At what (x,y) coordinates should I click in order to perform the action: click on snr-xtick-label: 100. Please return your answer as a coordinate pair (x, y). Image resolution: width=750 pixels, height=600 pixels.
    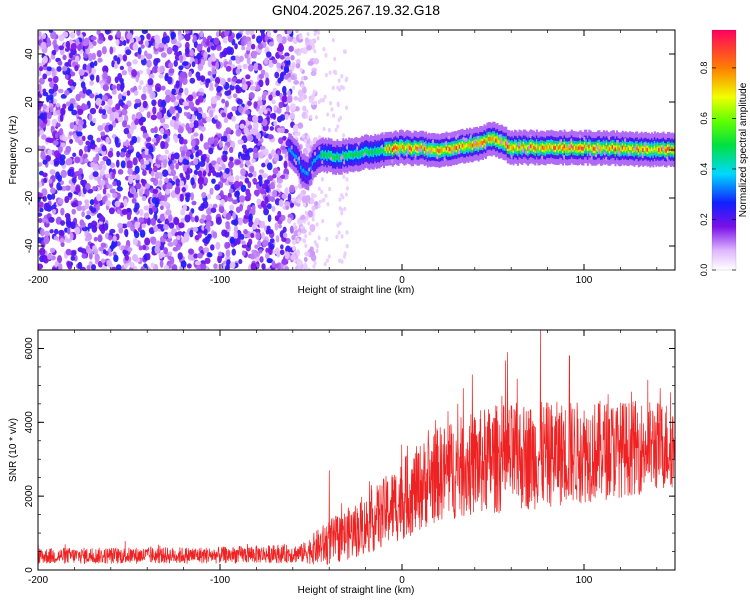
    Looking at the image, I should click on (584, 580).